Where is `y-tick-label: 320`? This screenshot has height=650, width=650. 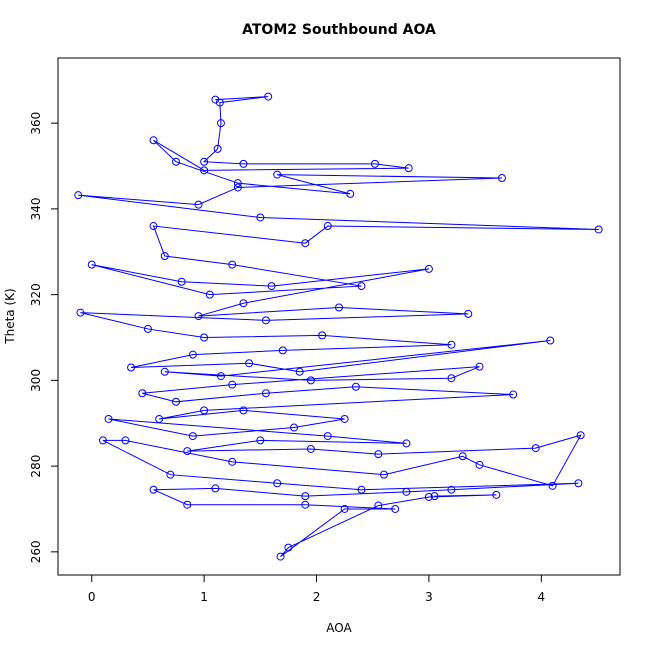 y-tick-label: 320 is located at coordinates (36, 294).